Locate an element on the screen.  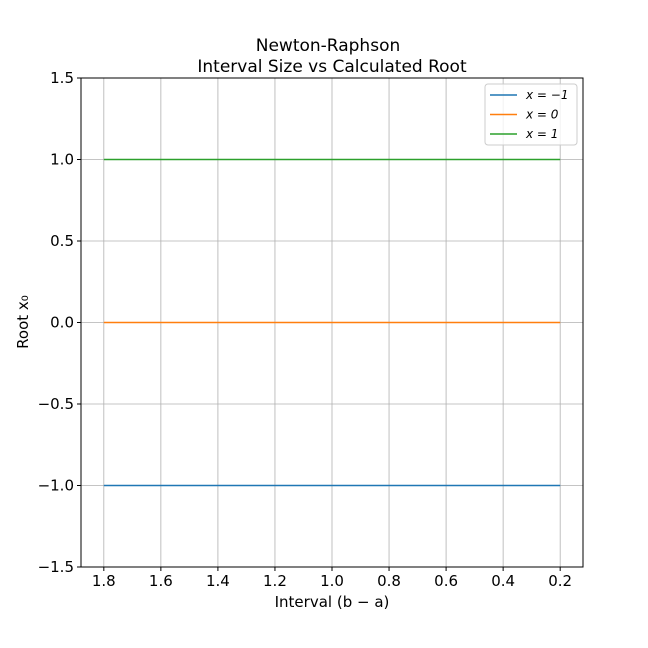
x-axis-label: Interval (b − a) is located at coordinates (332, 602).